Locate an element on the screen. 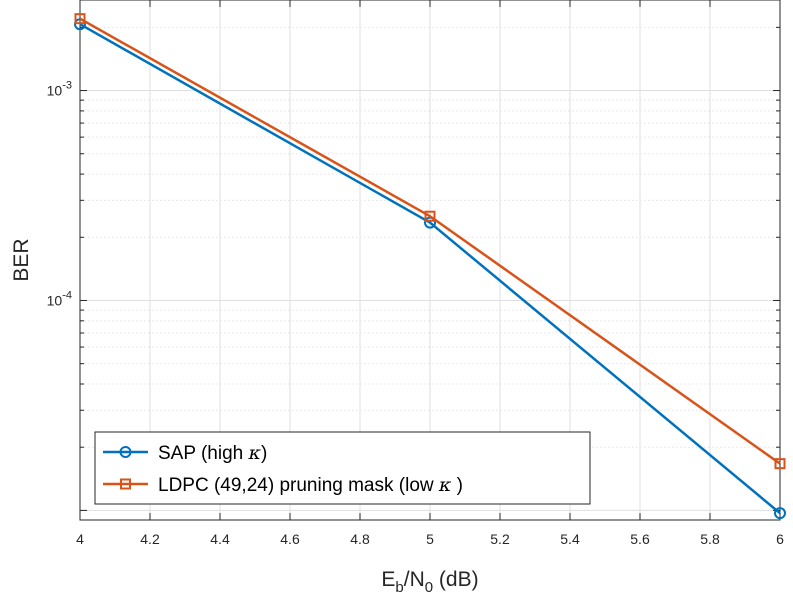 Image resolution: width=793 pixels, height=595 pixels. x-axis-label: Eb/N0 (dB) is located at coordinates (429, 581).